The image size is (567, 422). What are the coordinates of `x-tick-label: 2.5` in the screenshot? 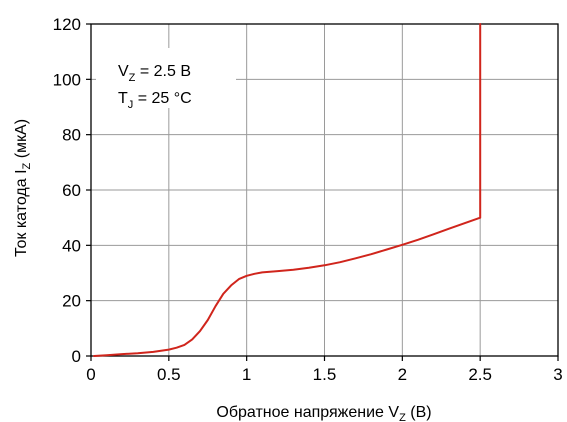 It's located at (480, 374).